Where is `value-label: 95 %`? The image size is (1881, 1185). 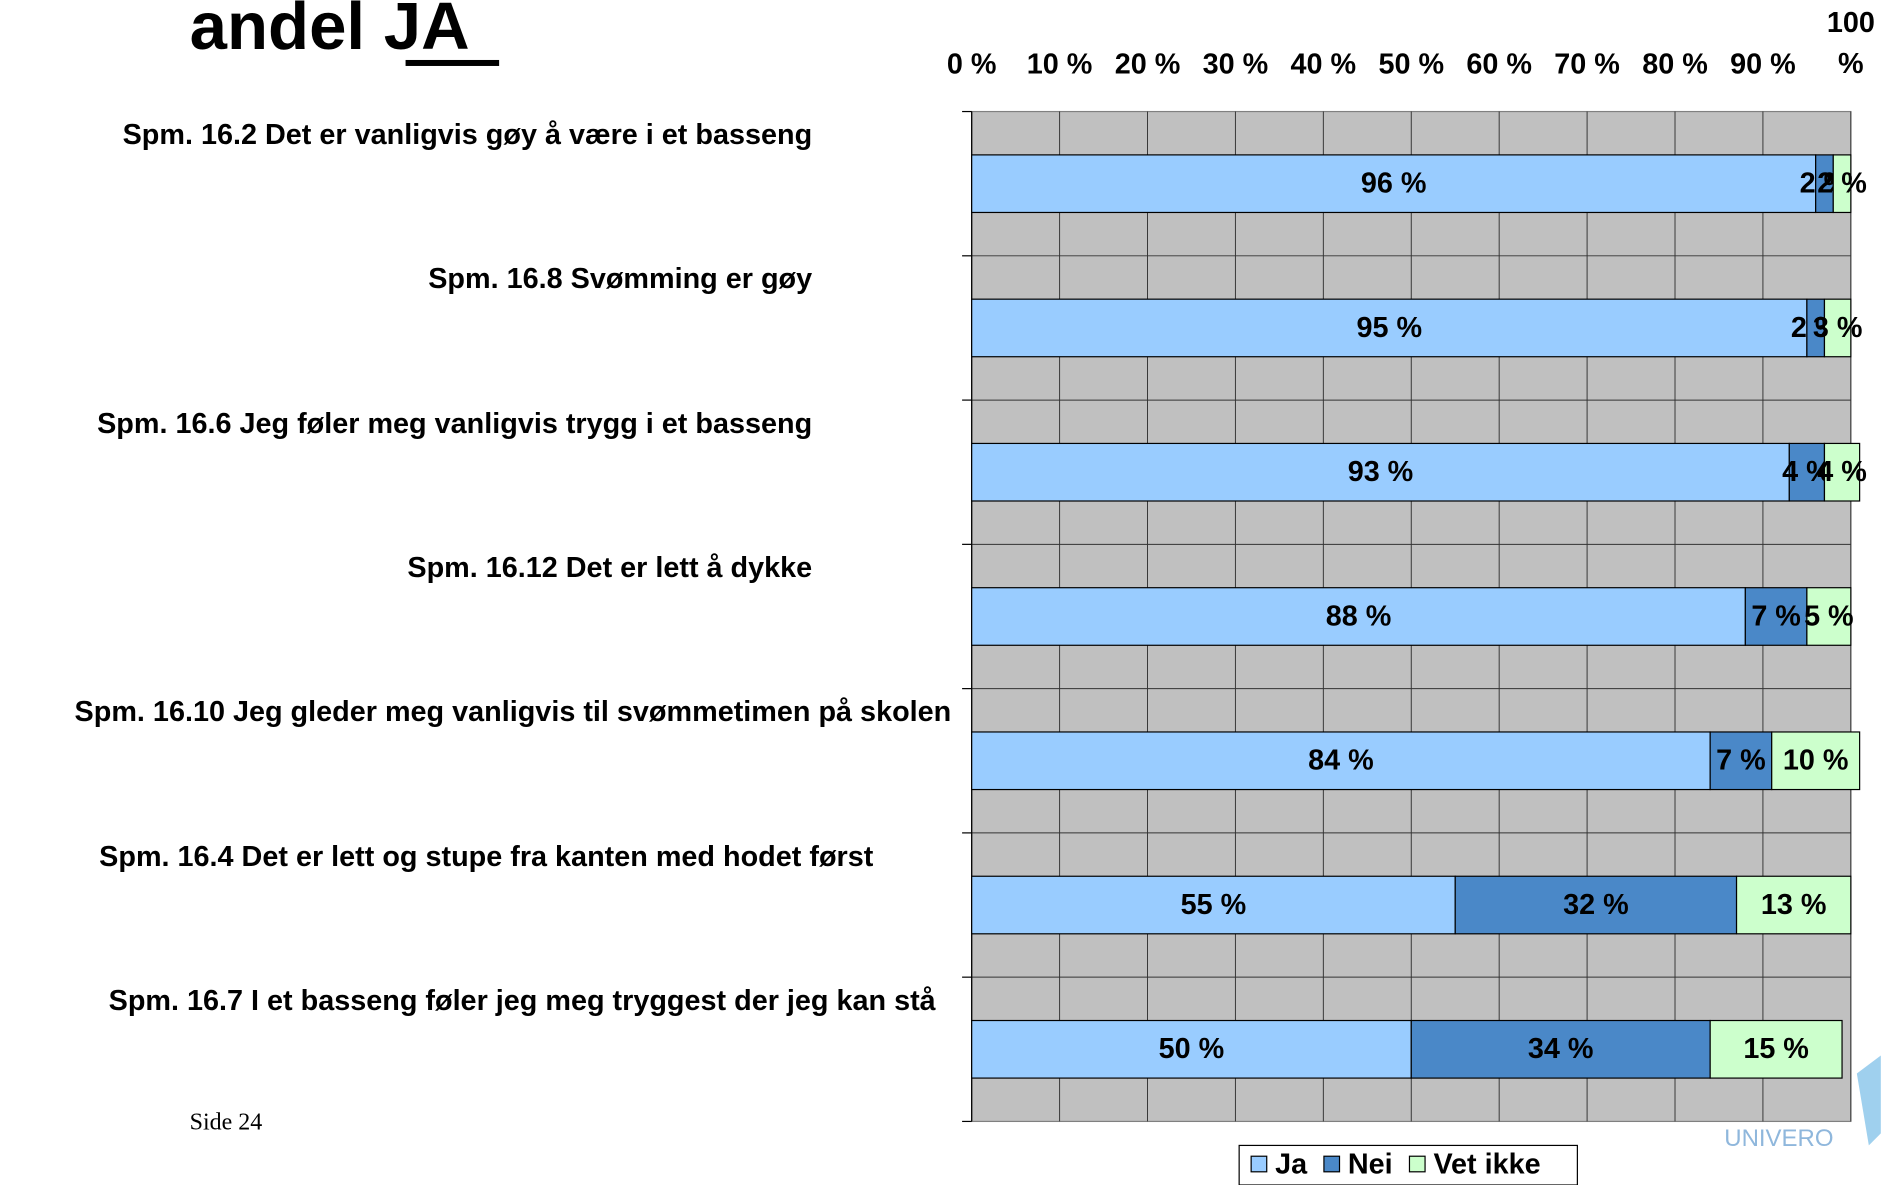 value-label: 95 % is located at coordinates (1389, 328).